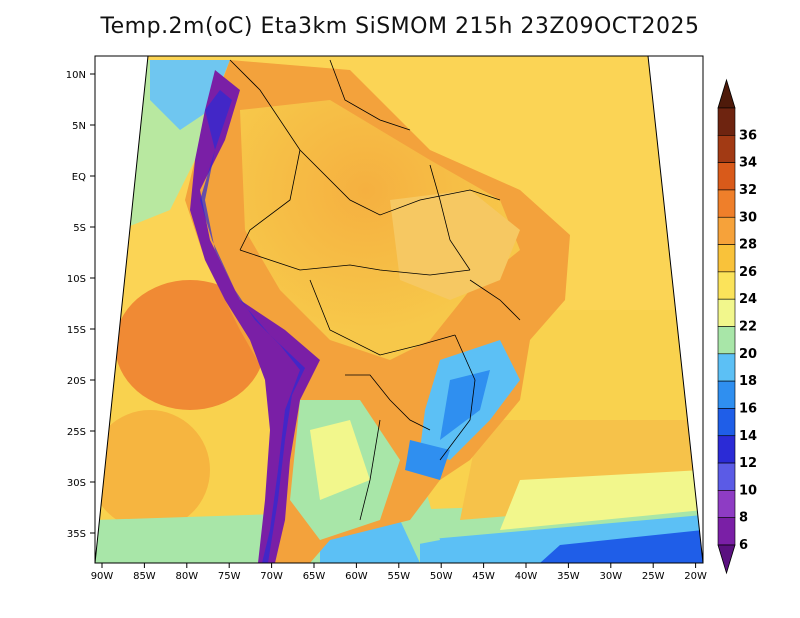  What do you see at coordinates (748, 217) in the screenshot?
I see `colorbar-label: 30` at bounding box center [748, 217].